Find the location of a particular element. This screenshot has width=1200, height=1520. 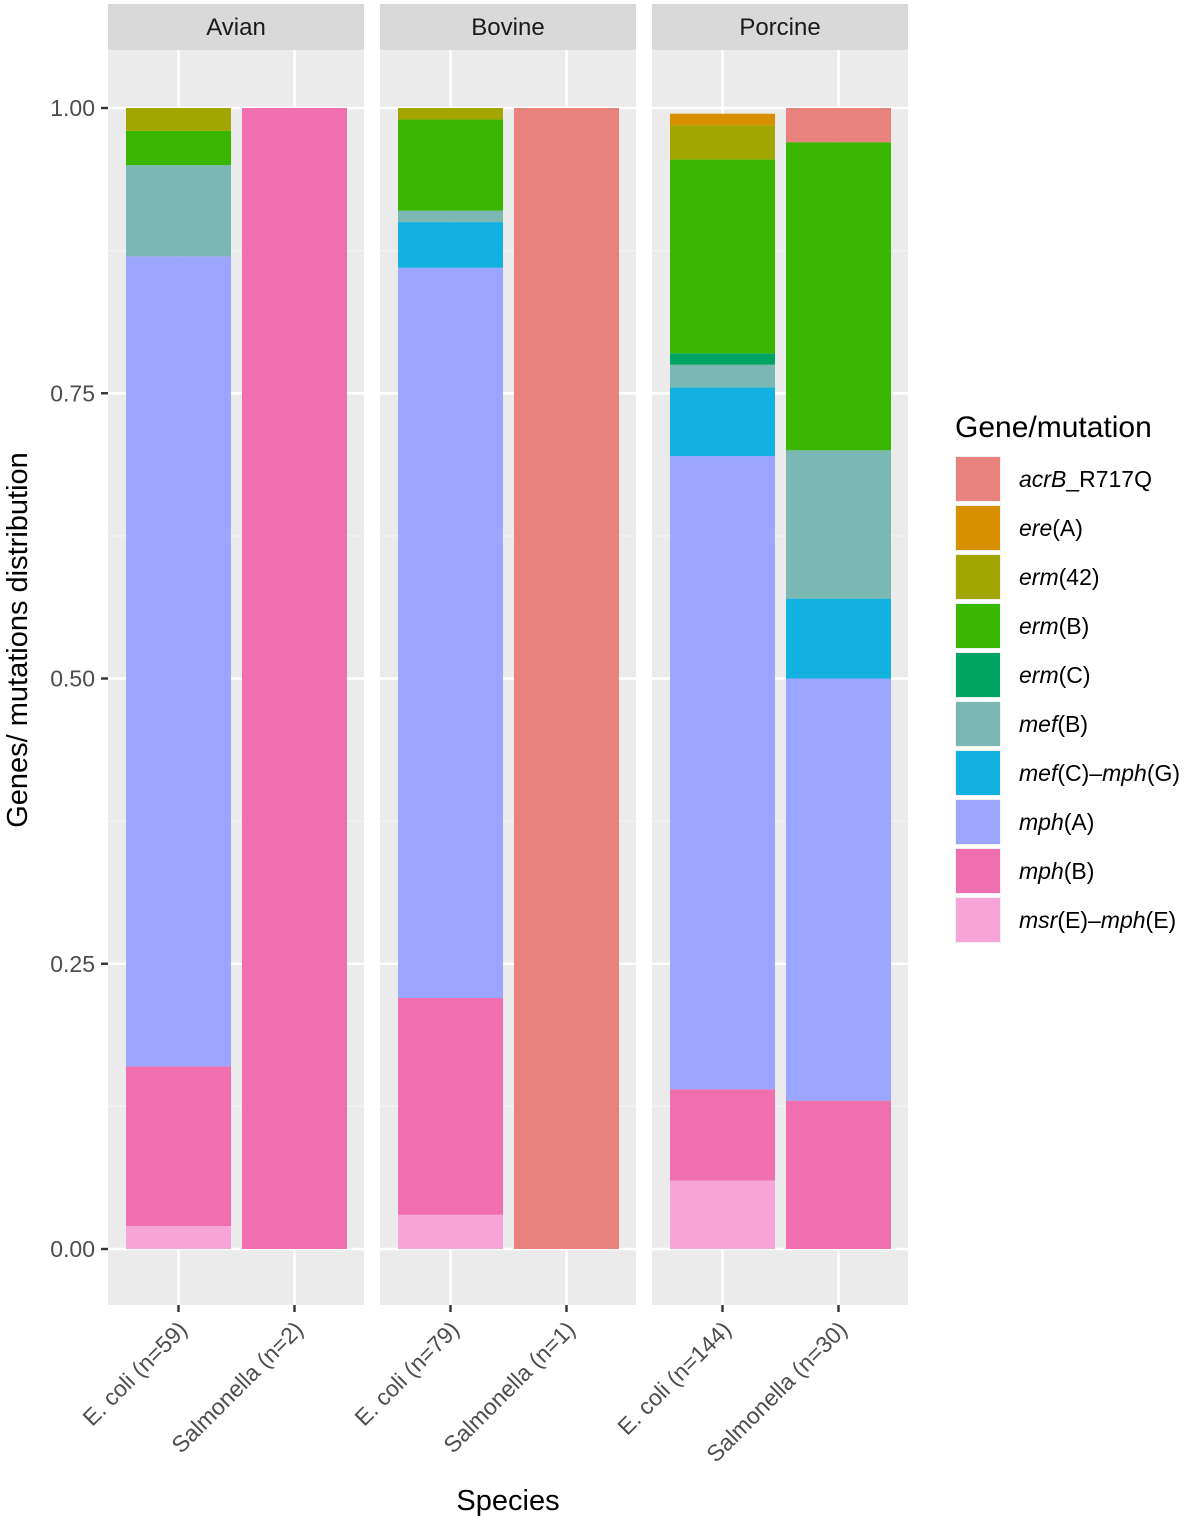

legend-item: erm(C) is located at coordinates (1023, 675).